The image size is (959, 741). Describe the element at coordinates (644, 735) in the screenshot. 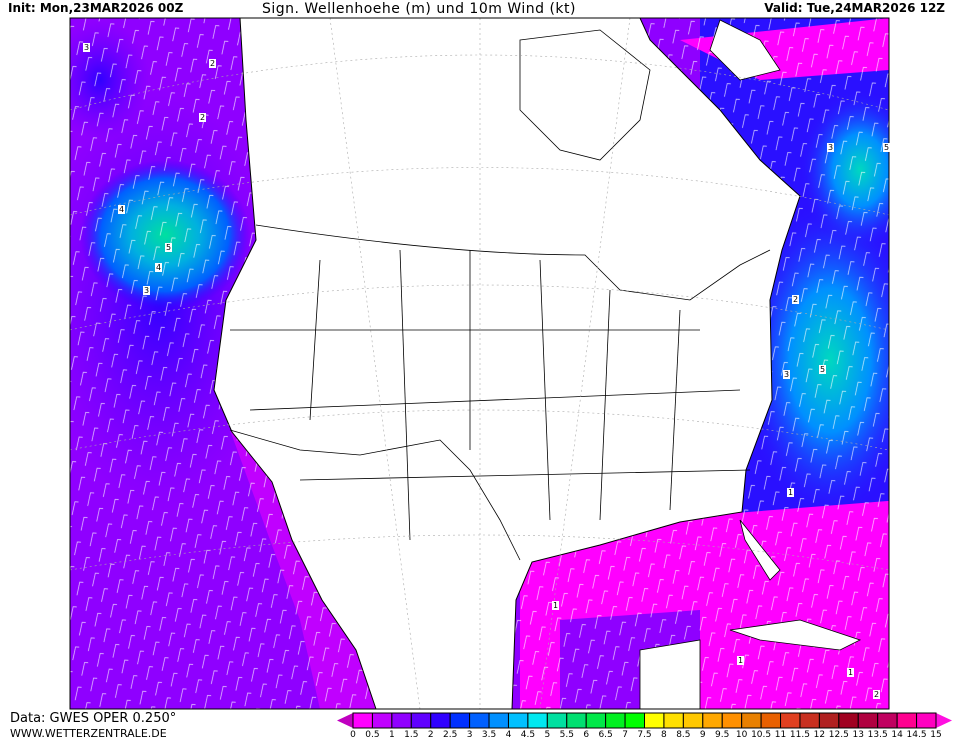

I see `colorbar-tick-label: 7.5` at that location.